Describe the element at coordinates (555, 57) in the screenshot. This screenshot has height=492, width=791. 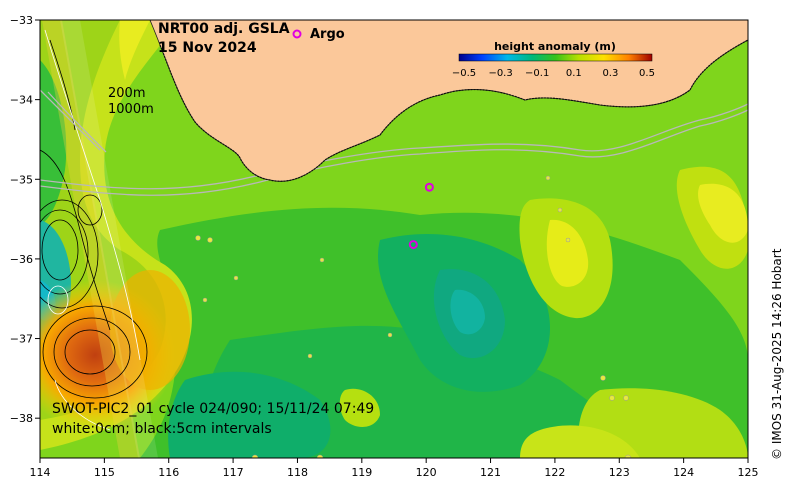
I see `colorbar` at that location.